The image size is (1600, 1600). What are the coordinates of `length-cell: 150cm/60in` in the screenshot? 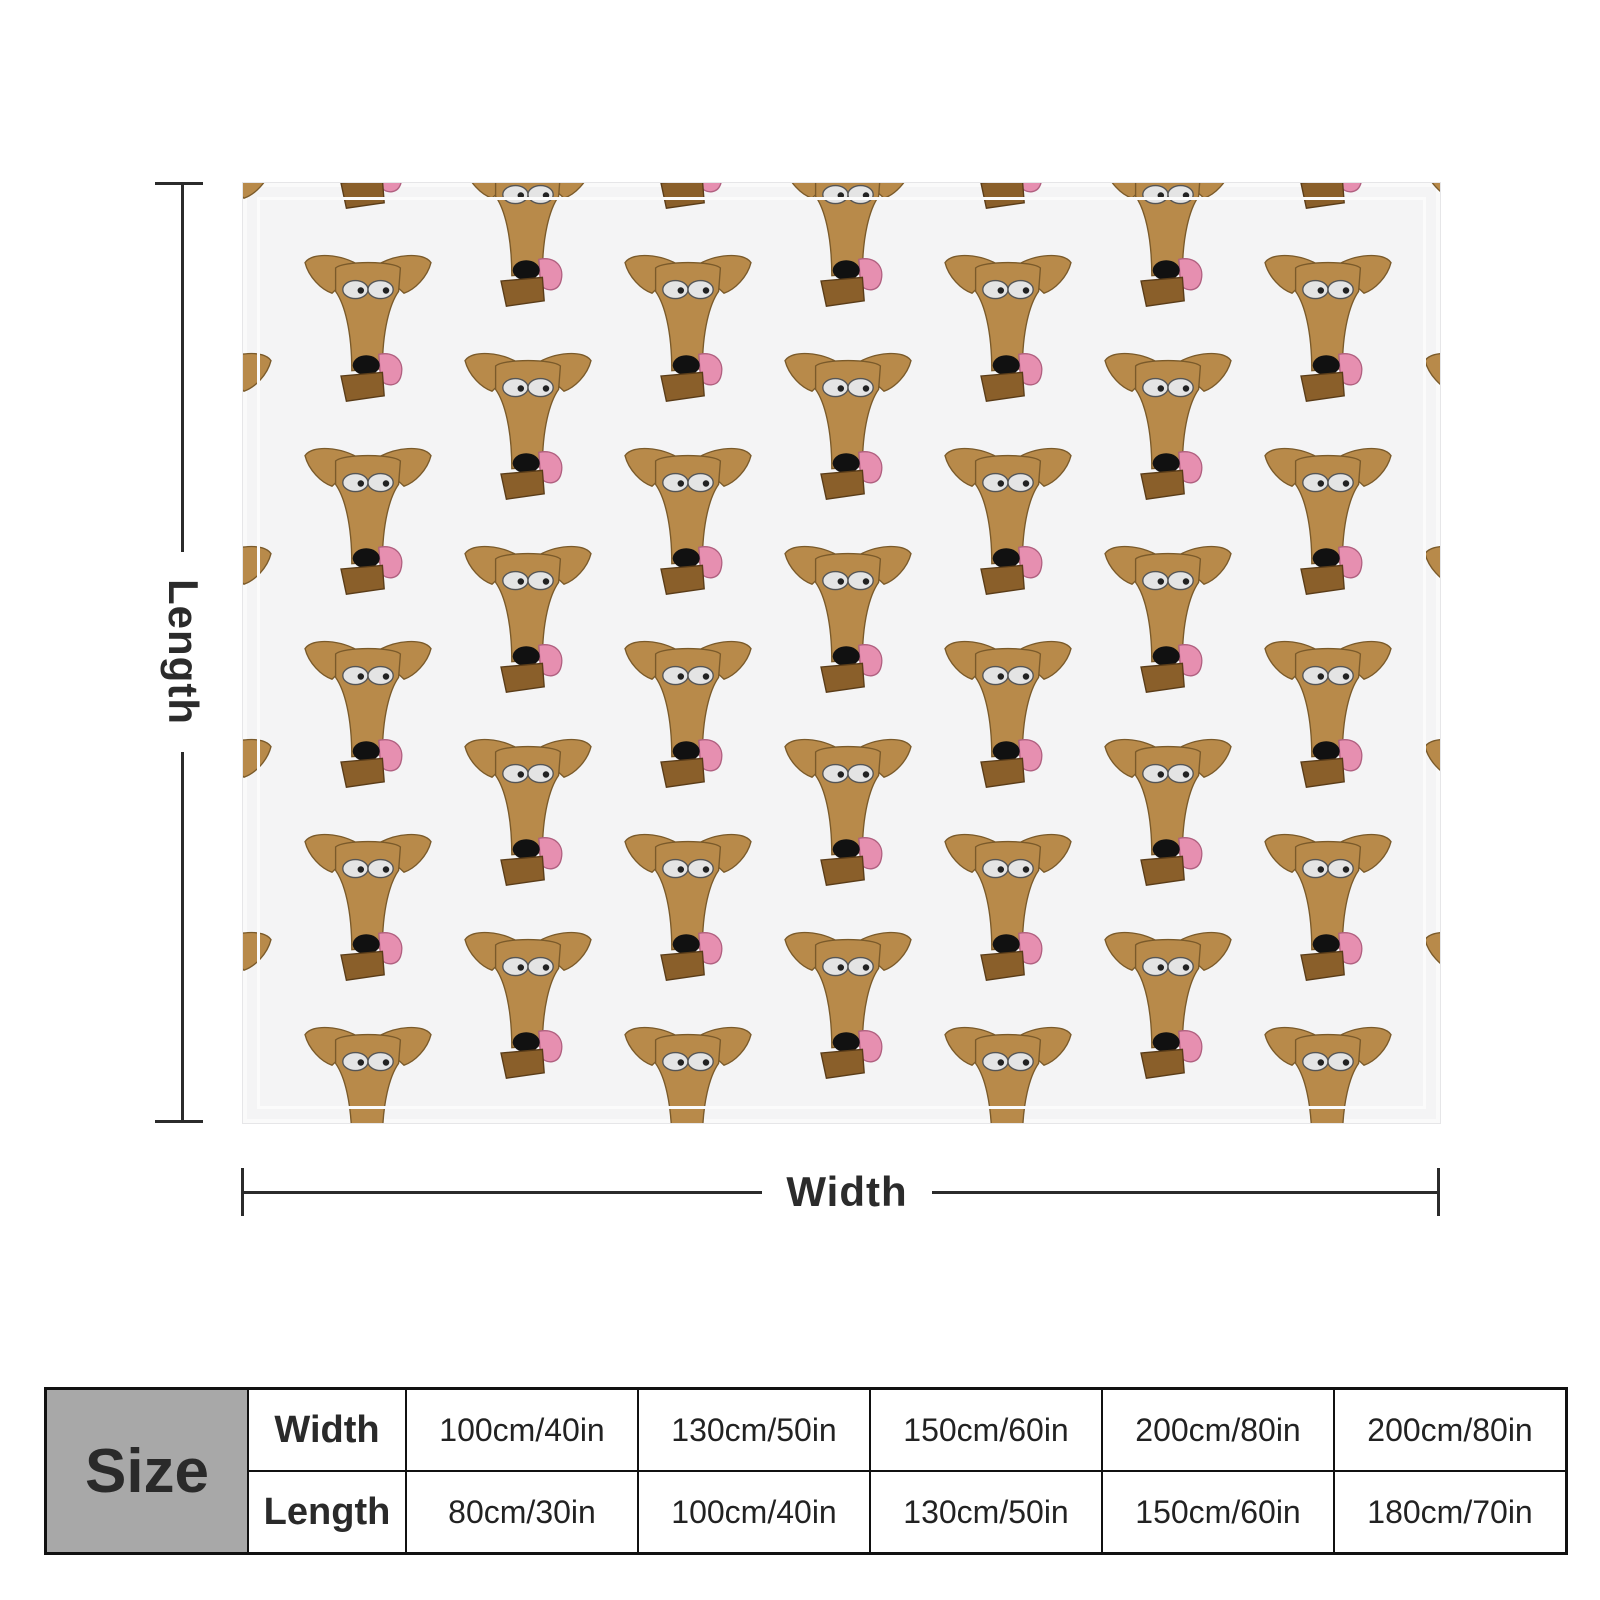 It's located at (1218, 1512).